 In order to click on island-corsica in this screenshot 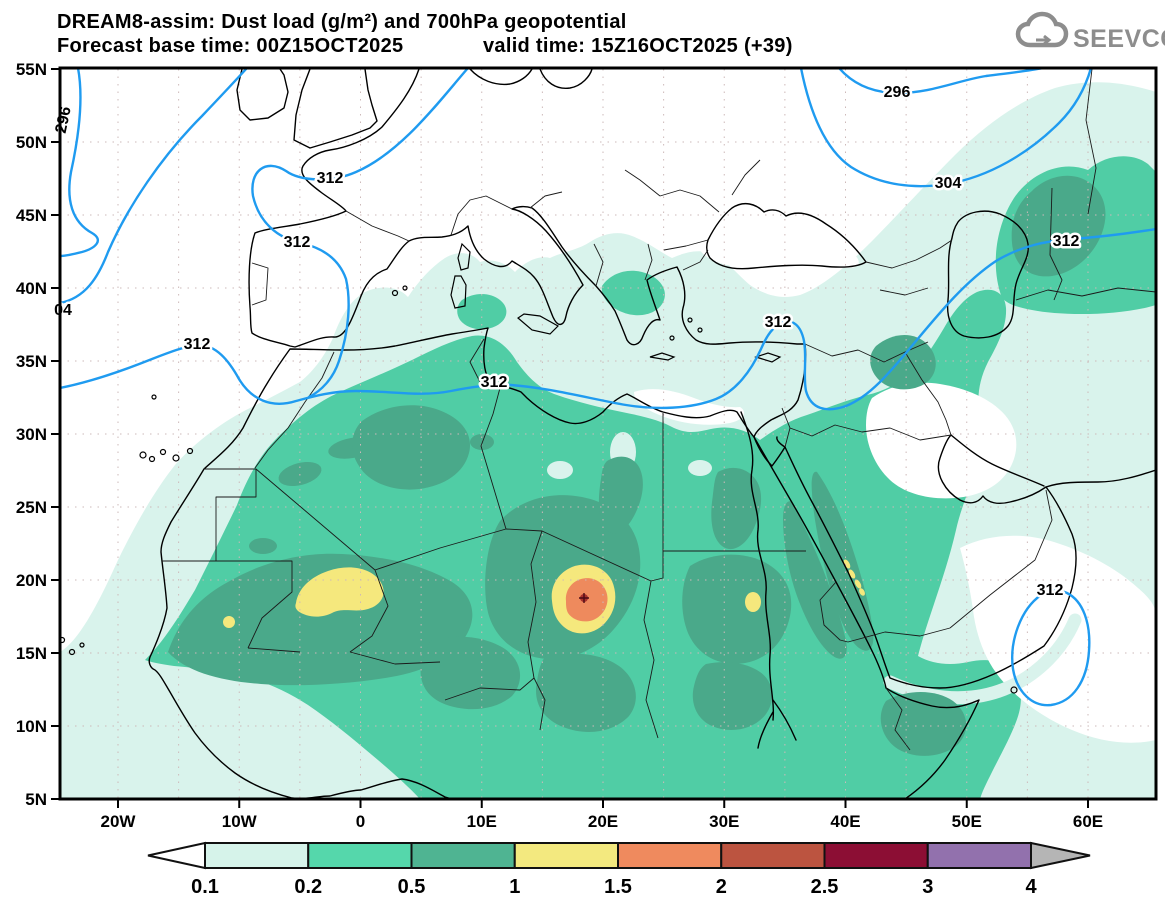, I will do `click(464, 256)`.